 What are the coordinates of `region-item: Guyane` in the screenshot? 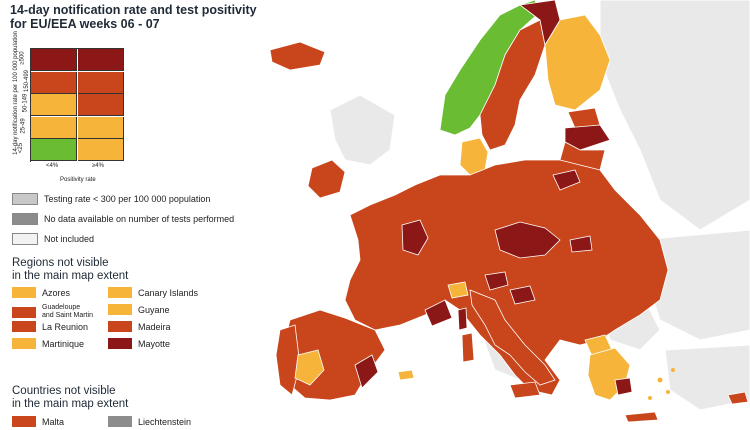 It's located at (139, 309).